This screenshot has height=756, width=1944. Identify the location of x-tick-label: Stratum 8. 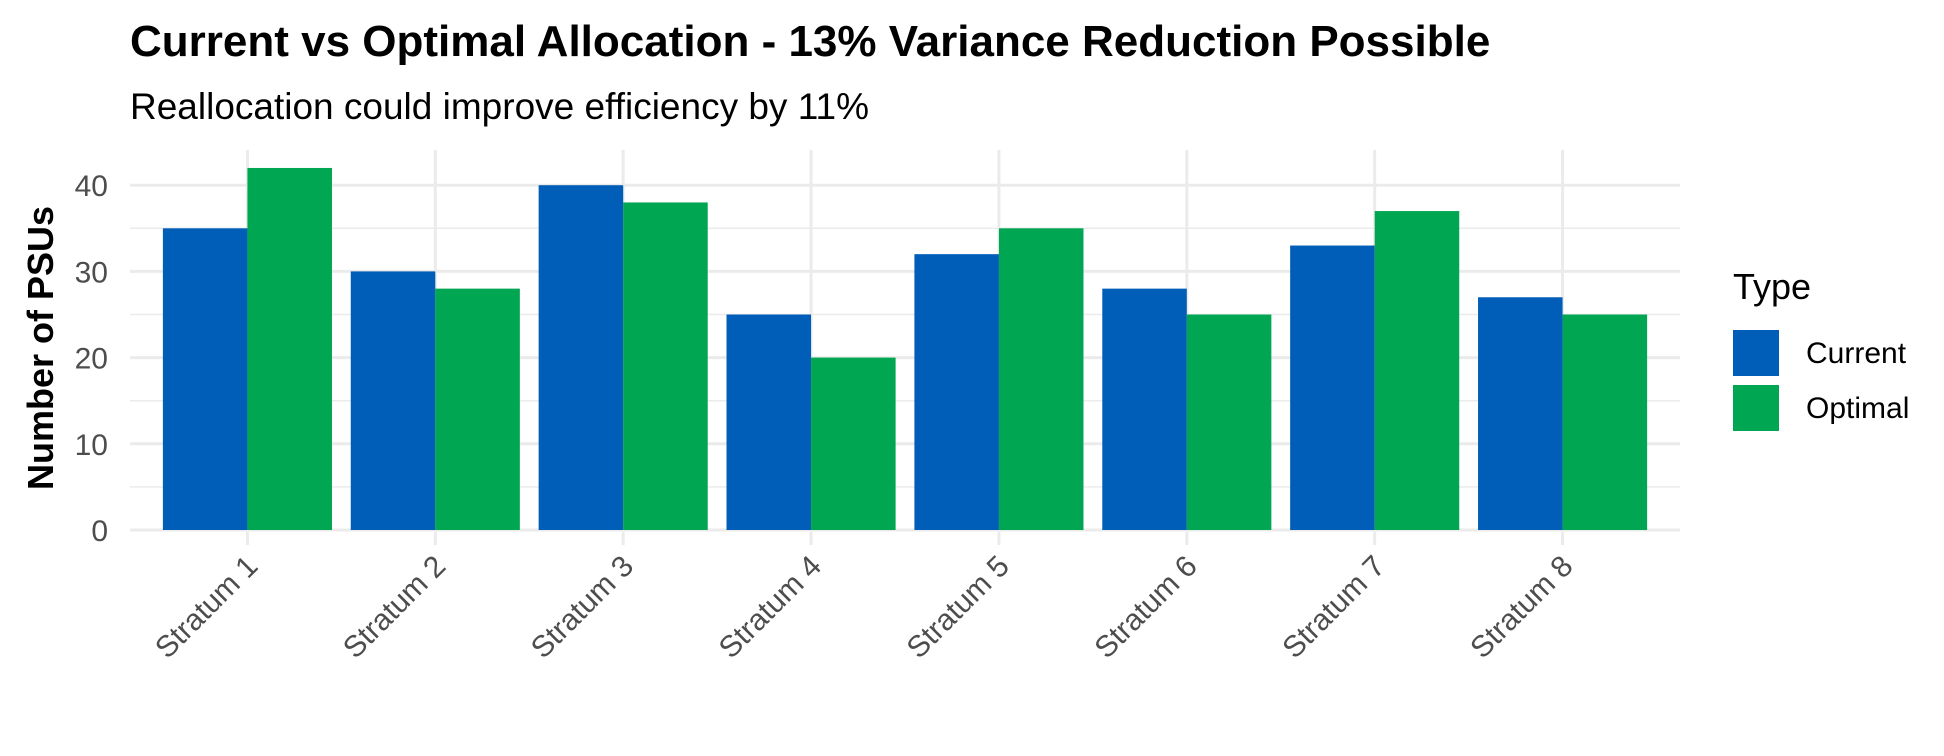
(1521, 607).